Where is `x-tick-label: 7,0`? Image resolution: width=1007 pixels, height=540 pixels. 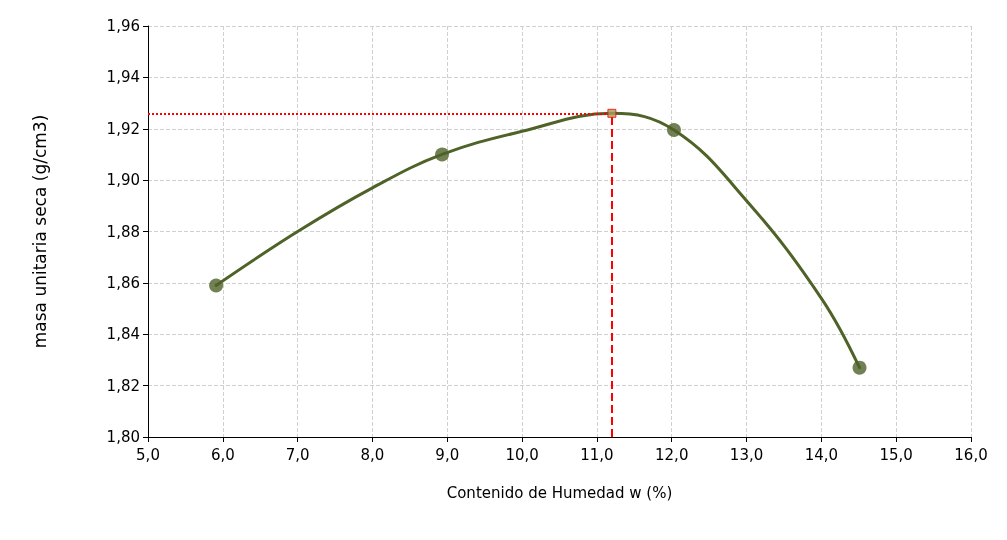 x-tick-label: 7,0 is located at coordinates (297, 454).